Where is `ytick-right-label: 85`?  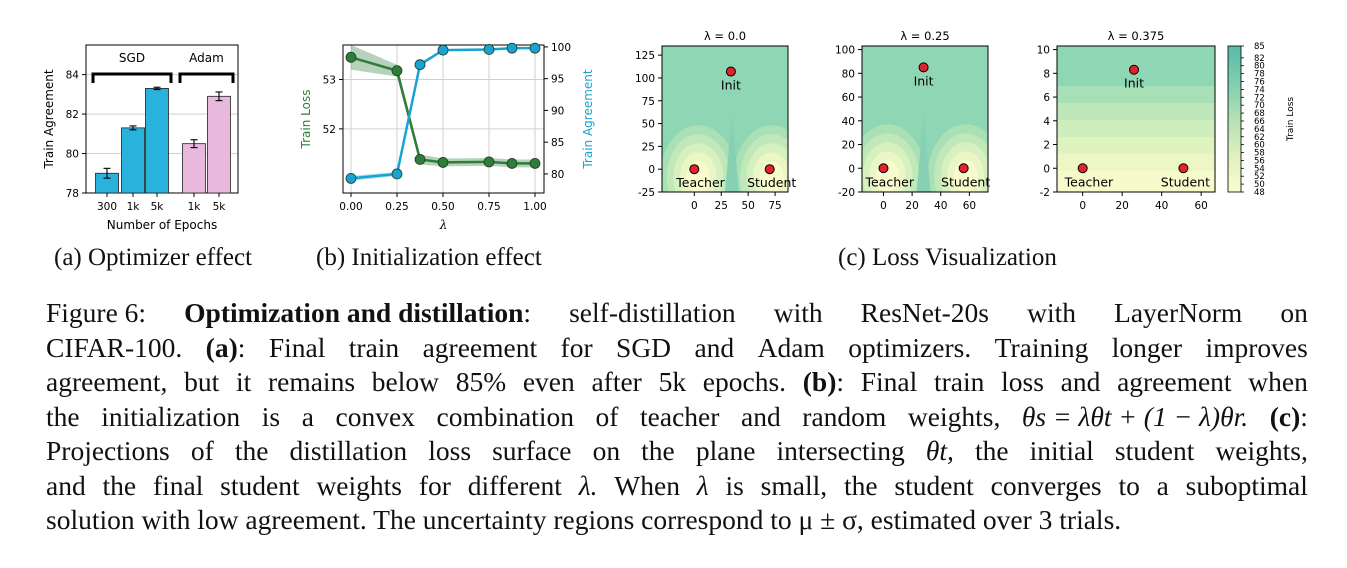
ytick-right-label: 85 is located at coordinates (557, 143).